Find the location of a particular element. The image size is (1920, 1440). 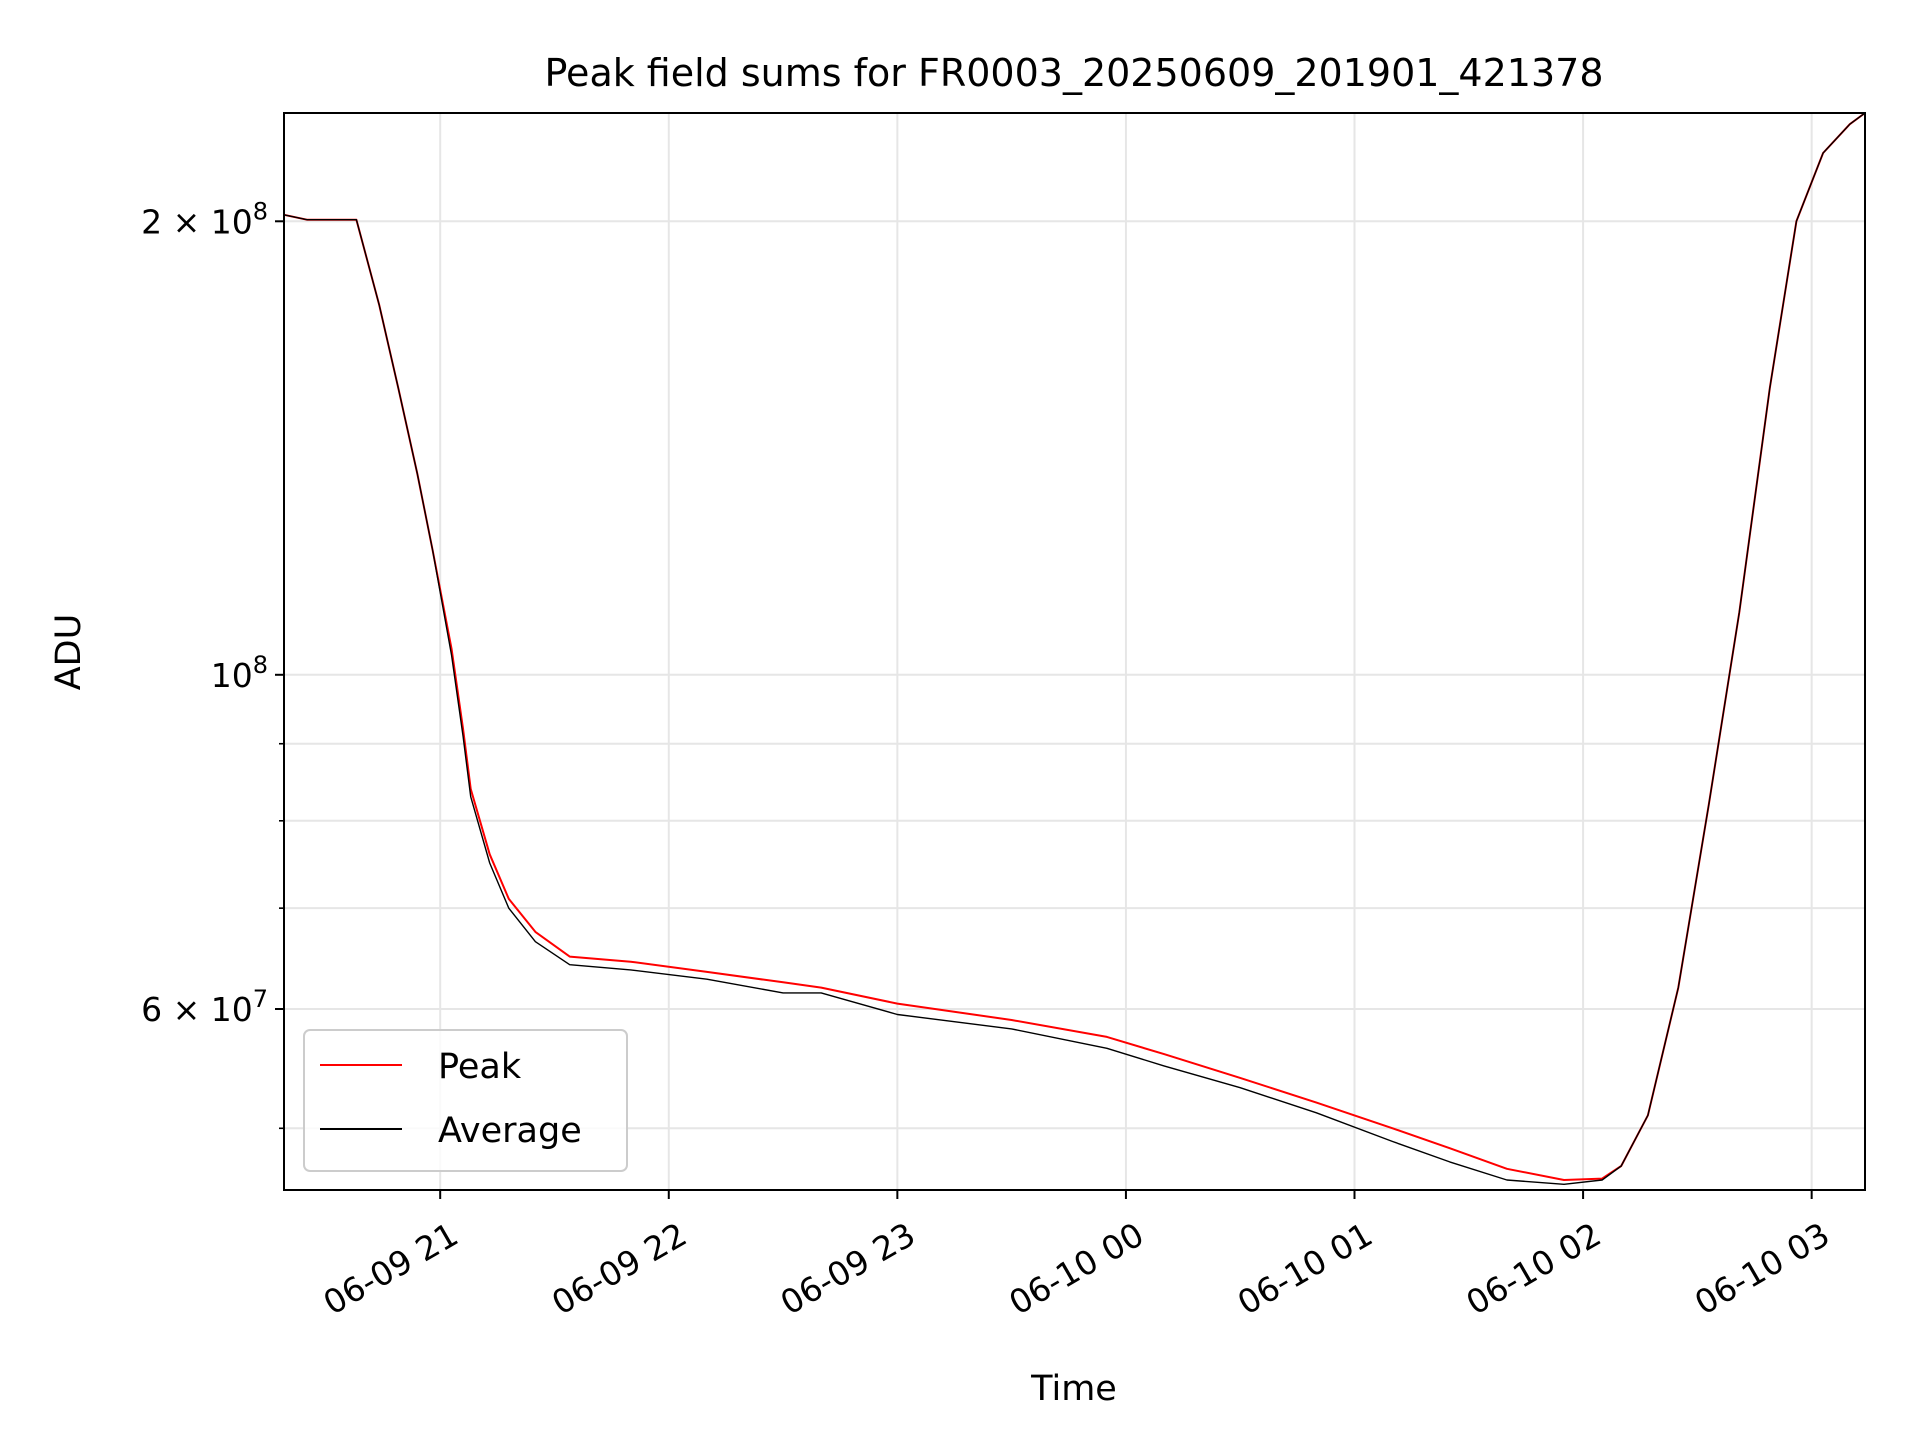

legend-label-peak: Peak is located at coordinates (480, 1067).